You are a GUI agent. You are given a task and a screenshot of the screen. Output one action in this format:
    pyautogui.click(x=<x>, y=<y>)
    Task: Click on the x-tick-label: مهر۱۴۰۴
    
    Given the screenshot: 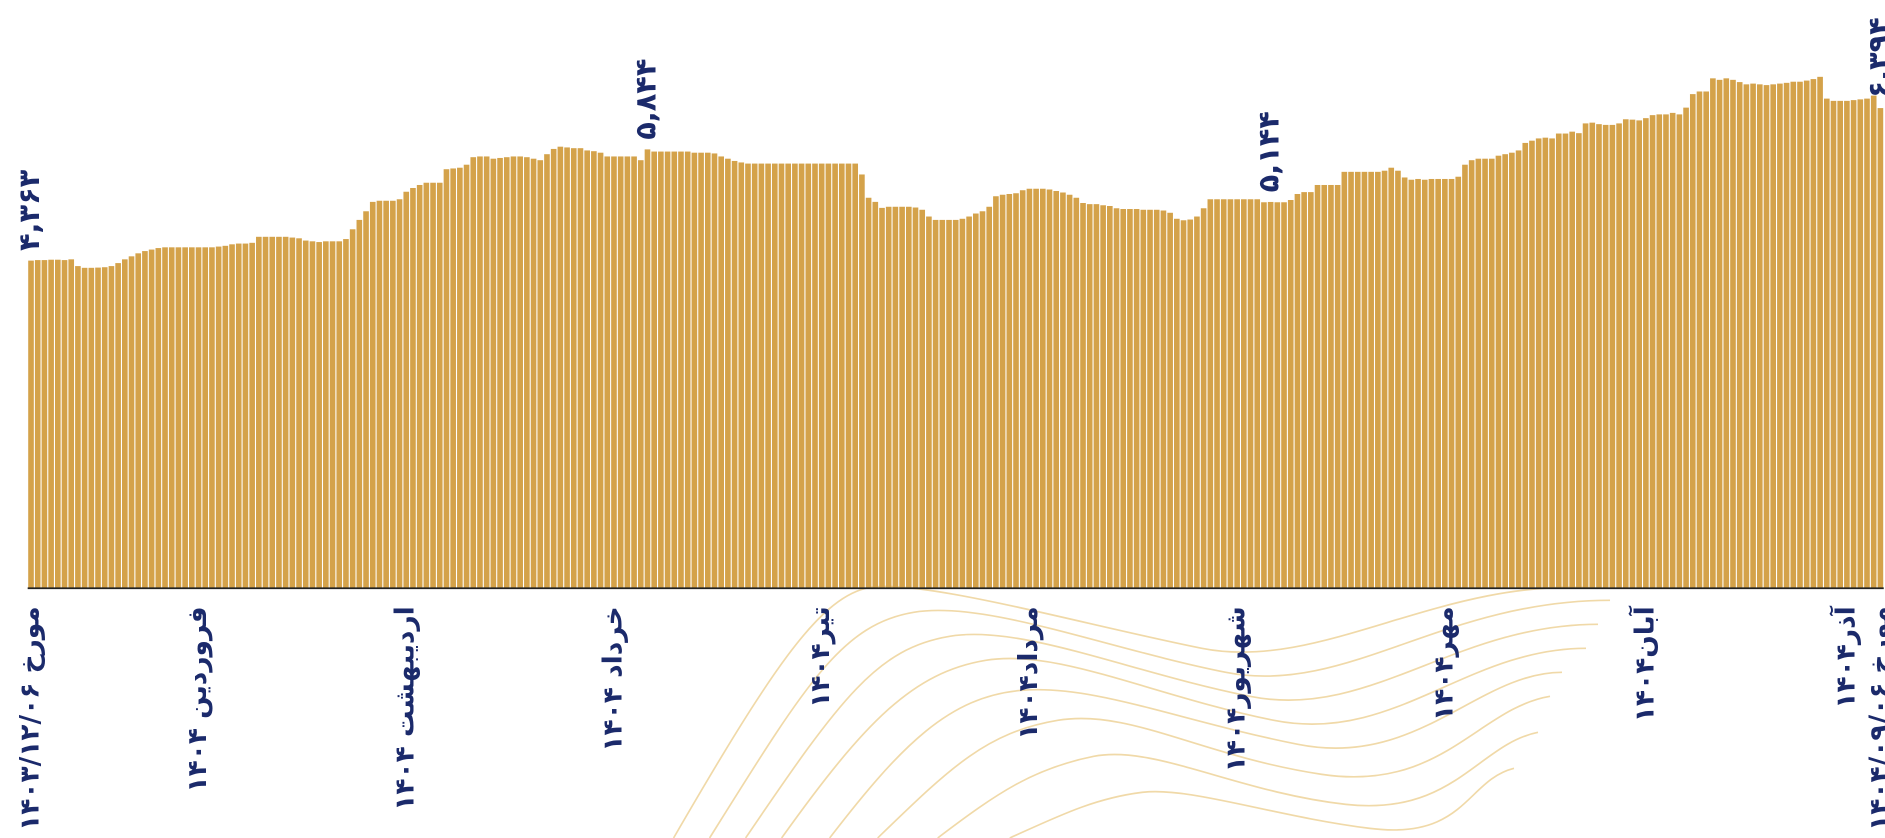 What is the action you would take?
    pyautogui.click(x=1443, y=663)
    